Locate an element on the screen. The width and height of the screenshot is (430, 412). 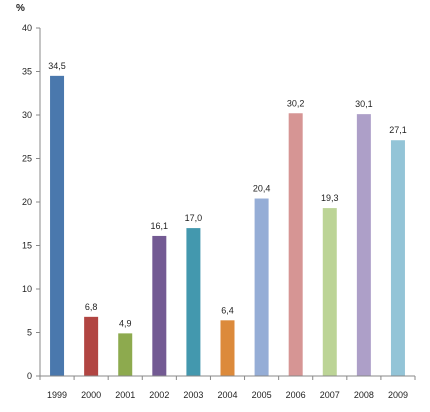
bar-2002 is located at coordinates (159, 305).